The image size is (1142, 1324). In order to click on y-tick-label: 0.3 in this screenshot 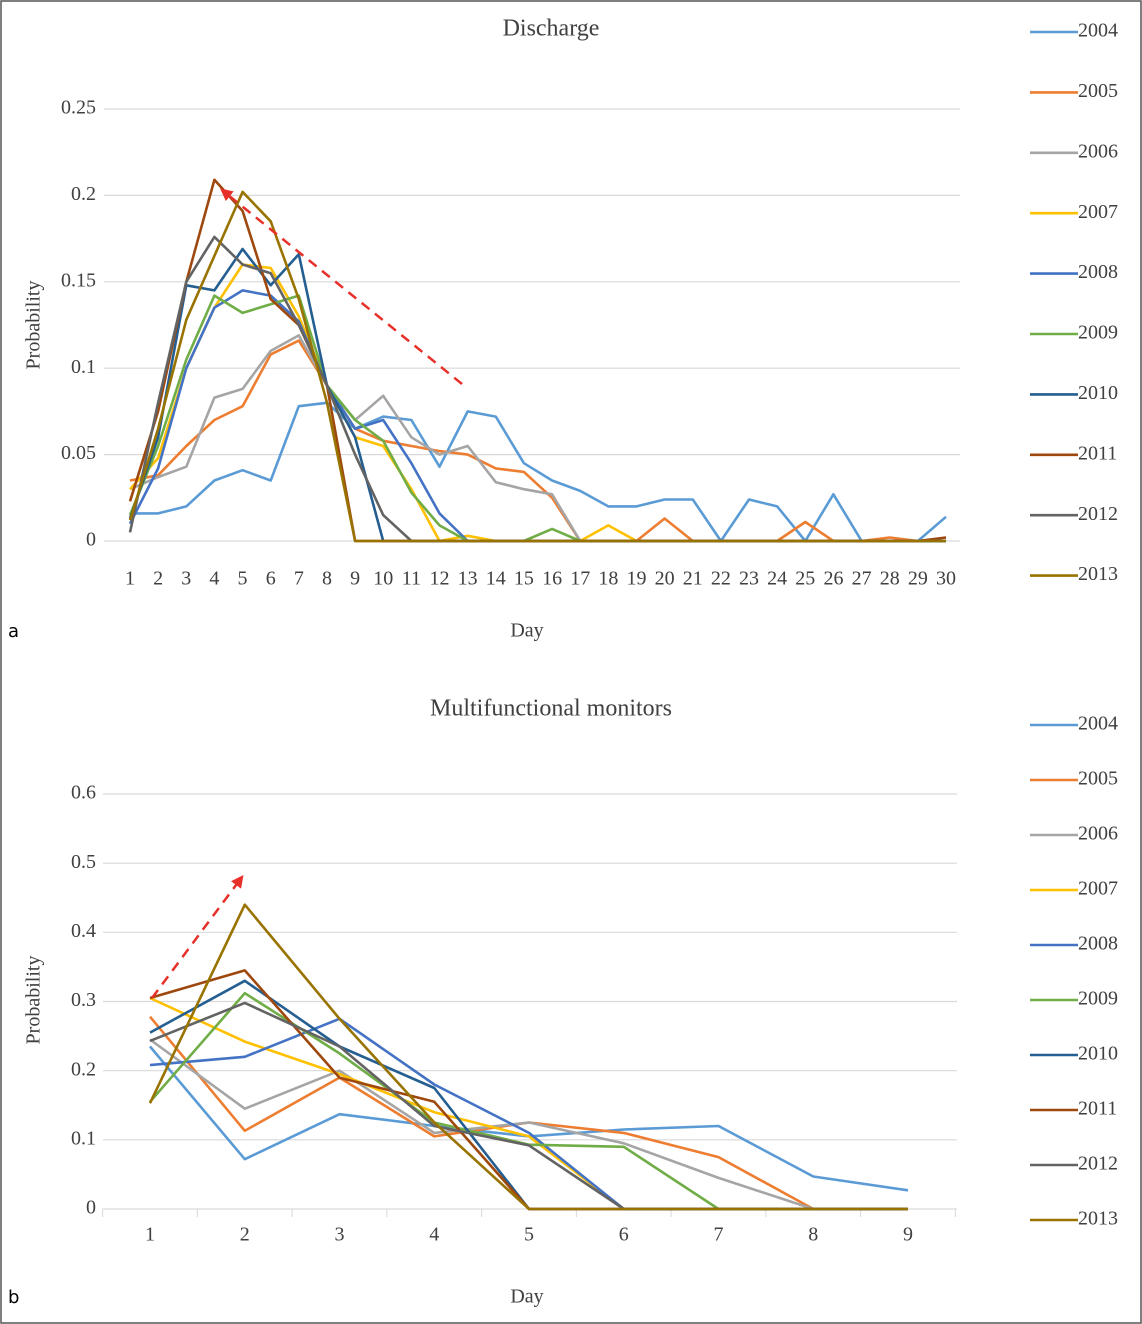, I will do `click(83, 1000)`.